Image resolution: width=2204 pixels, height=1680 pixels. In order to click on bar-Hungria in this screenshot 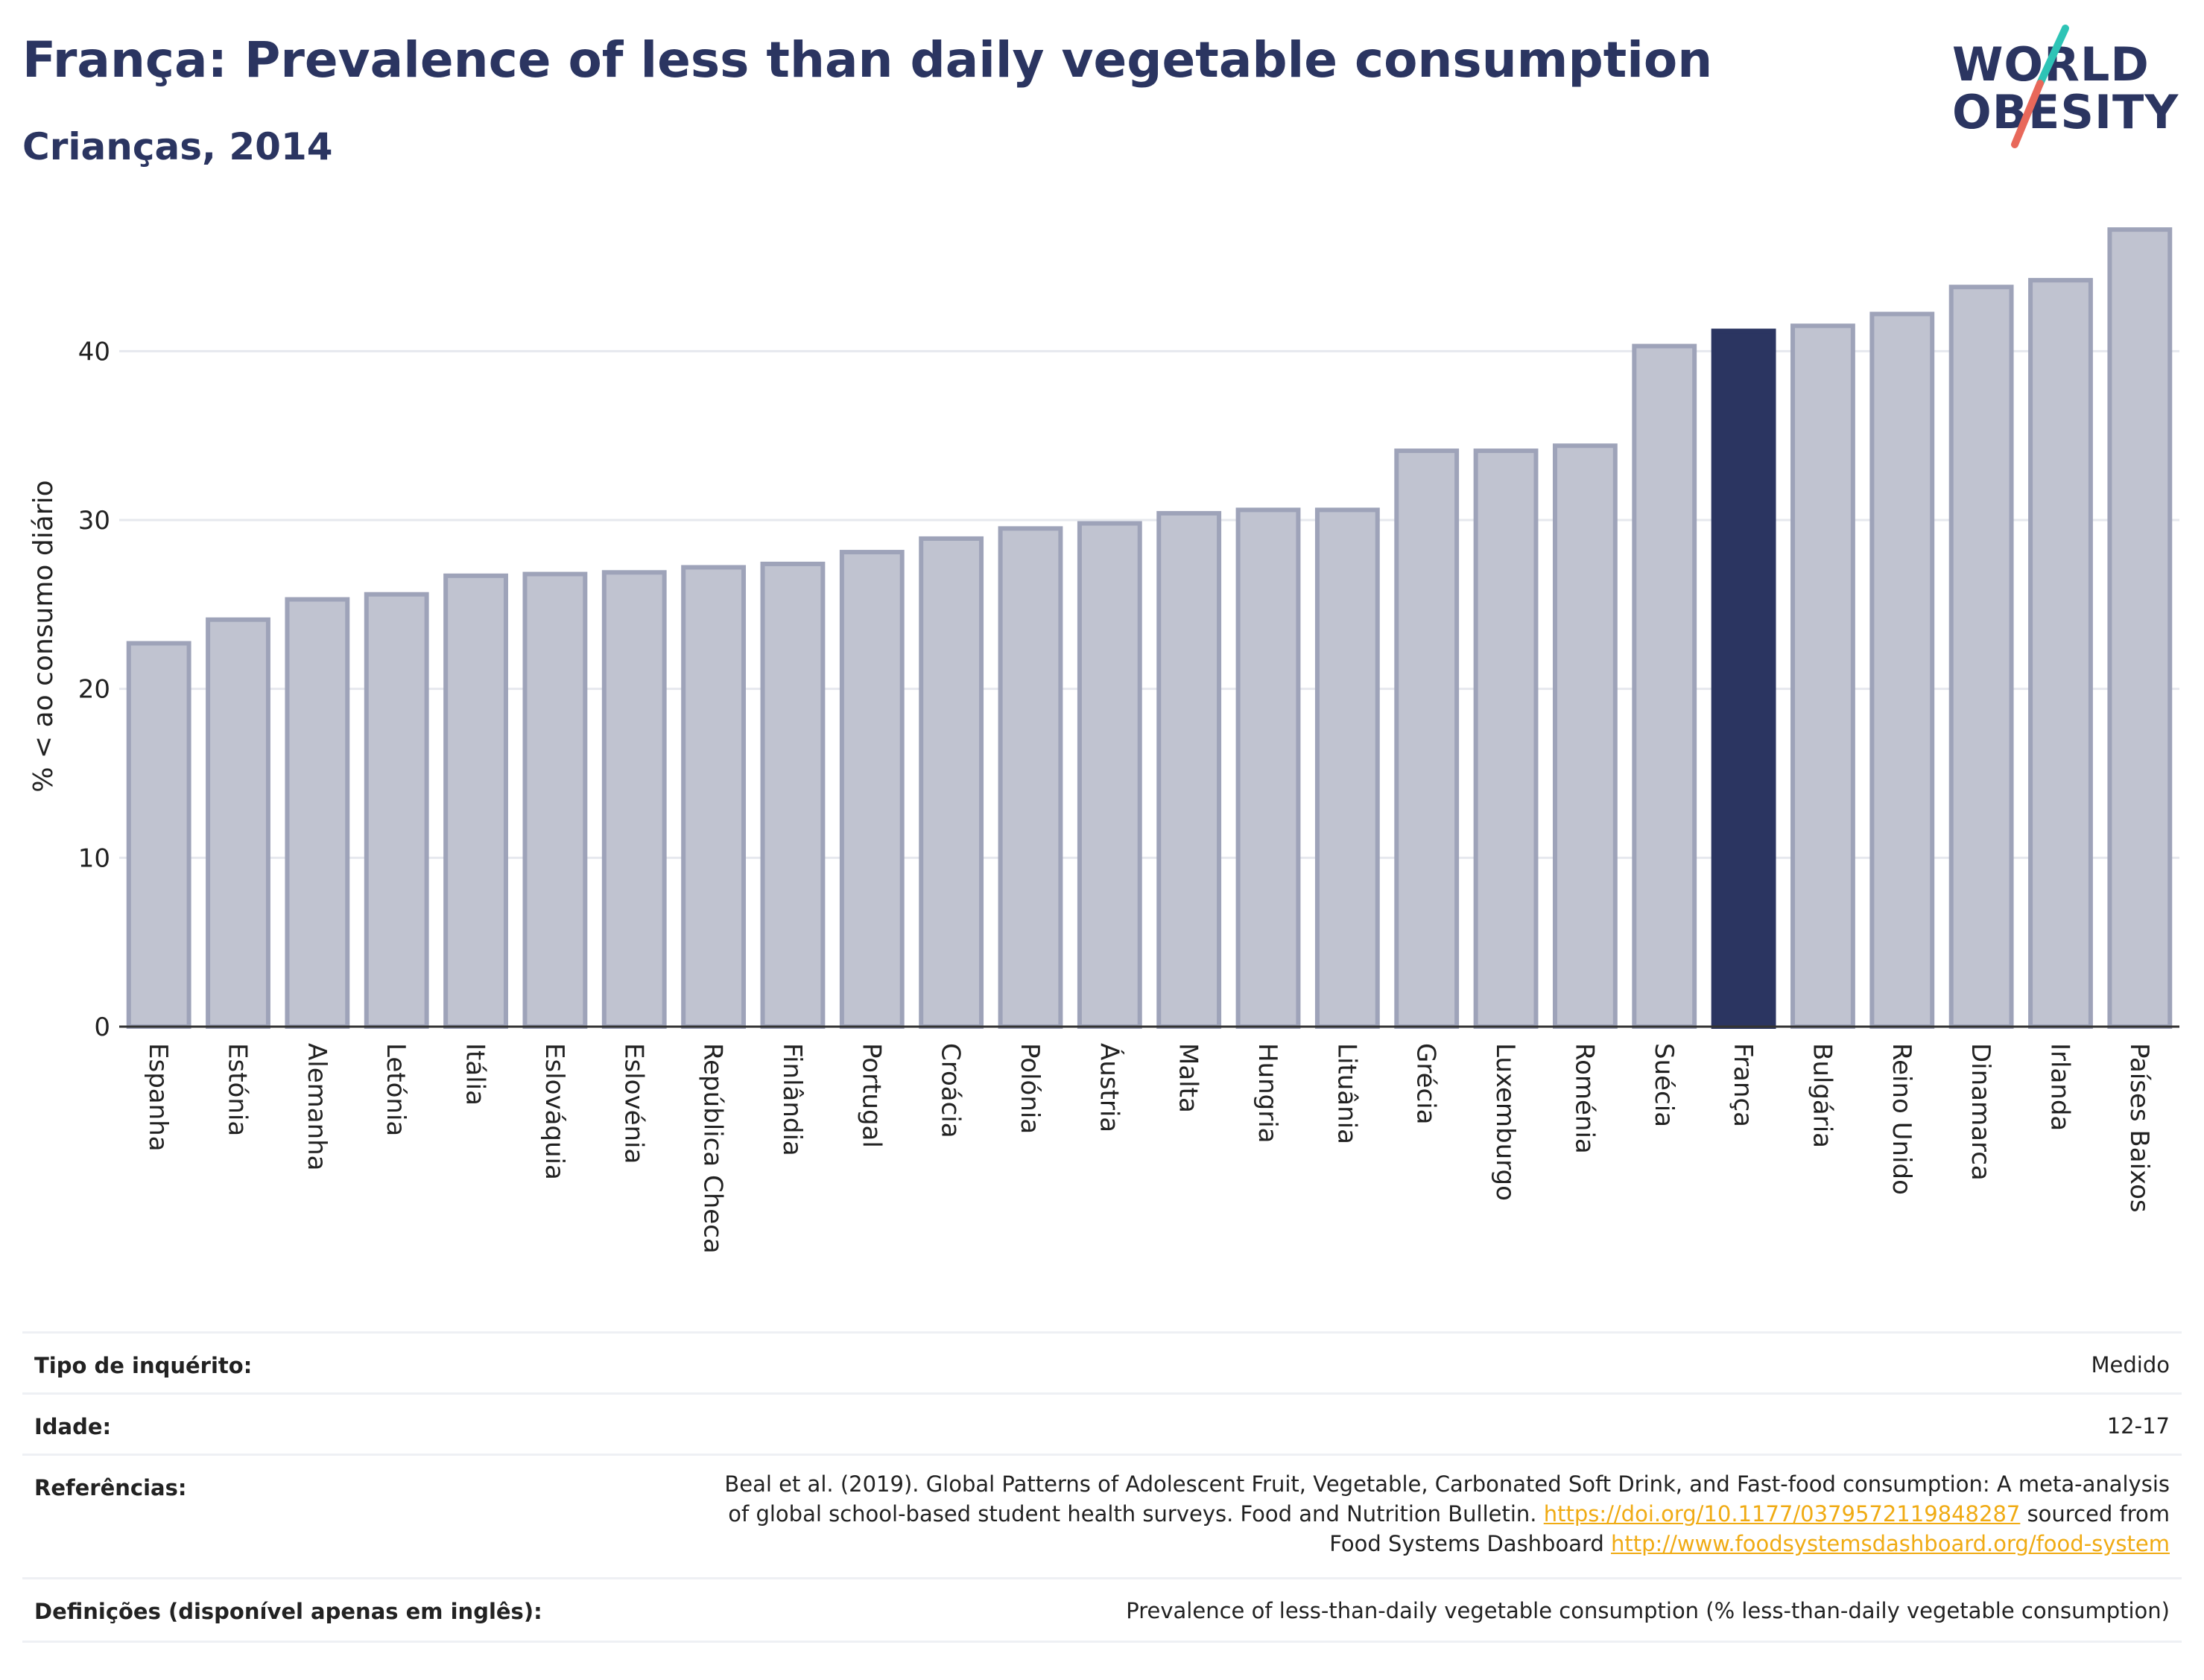, I will do `click(1268, 768)`.